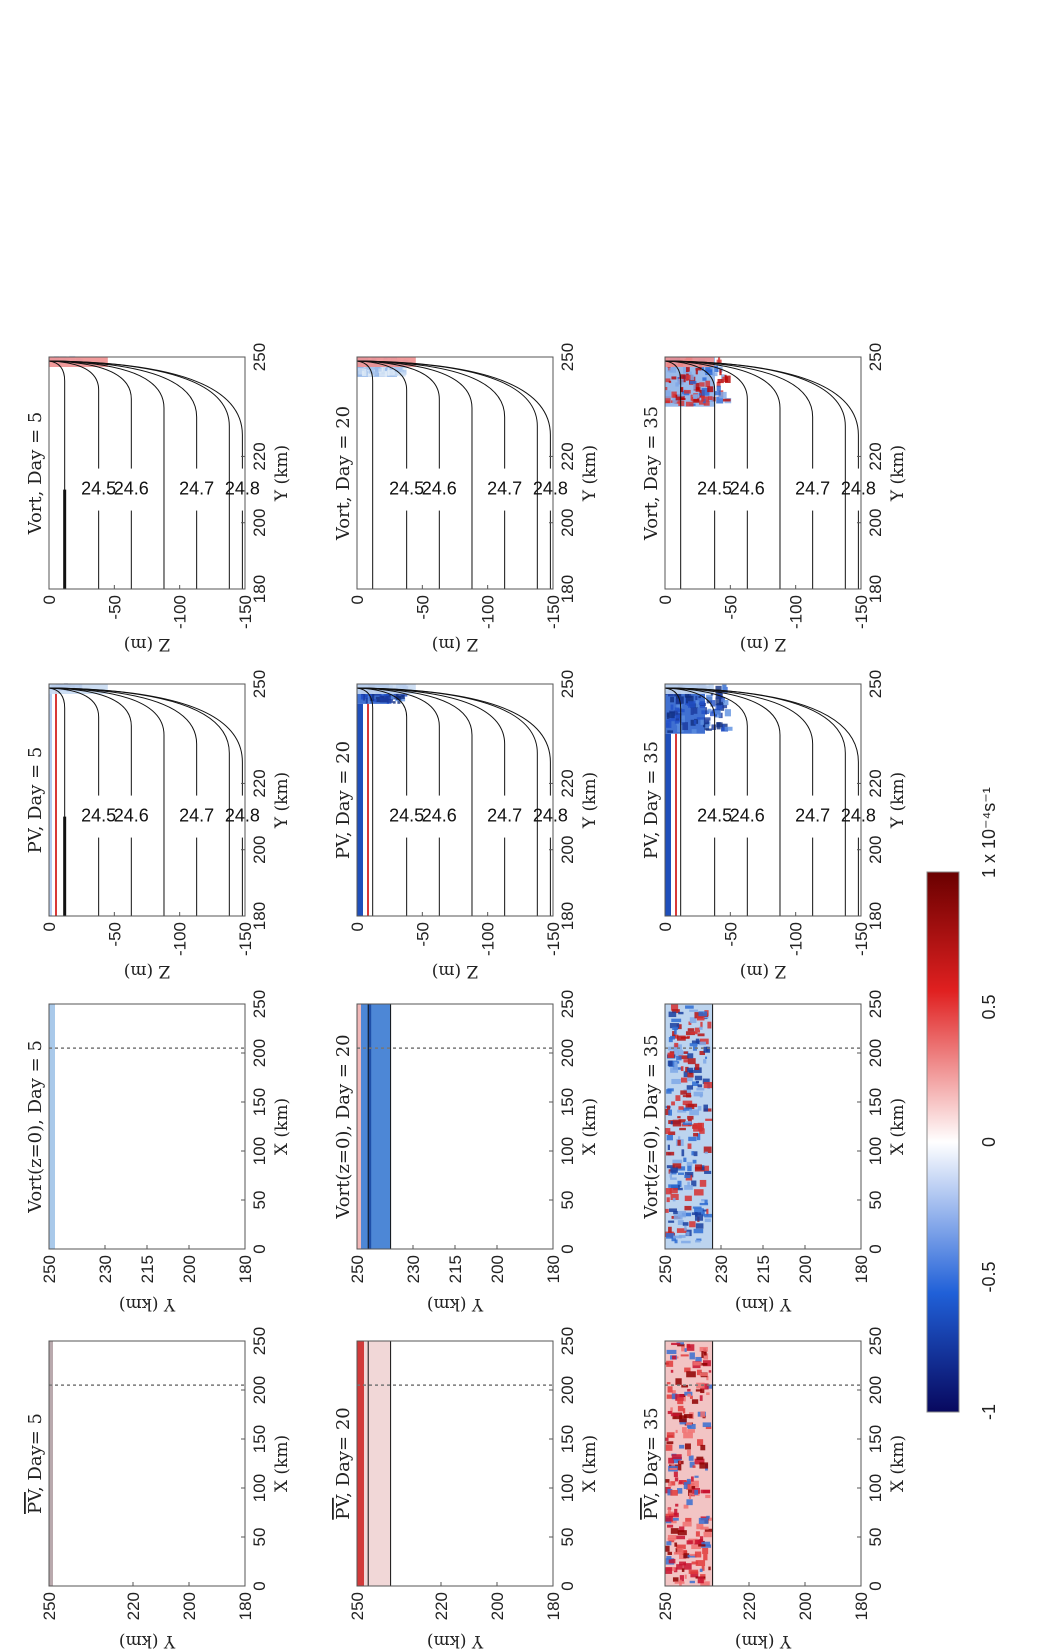 The height and width of the screenshot is (1649, 1048). I want to click on y-axis-label: Y (km), so click(455, 1640).